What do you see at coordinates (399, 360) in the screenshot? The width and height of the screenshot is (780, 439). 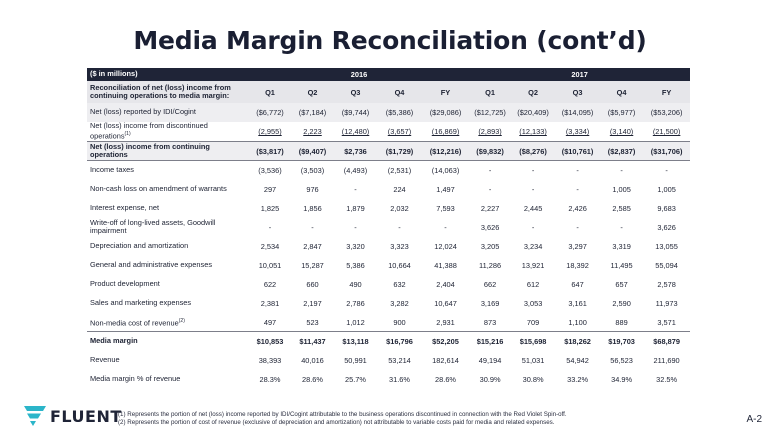 I see `value-cell: 53,214` at bounding box center [399, 360].